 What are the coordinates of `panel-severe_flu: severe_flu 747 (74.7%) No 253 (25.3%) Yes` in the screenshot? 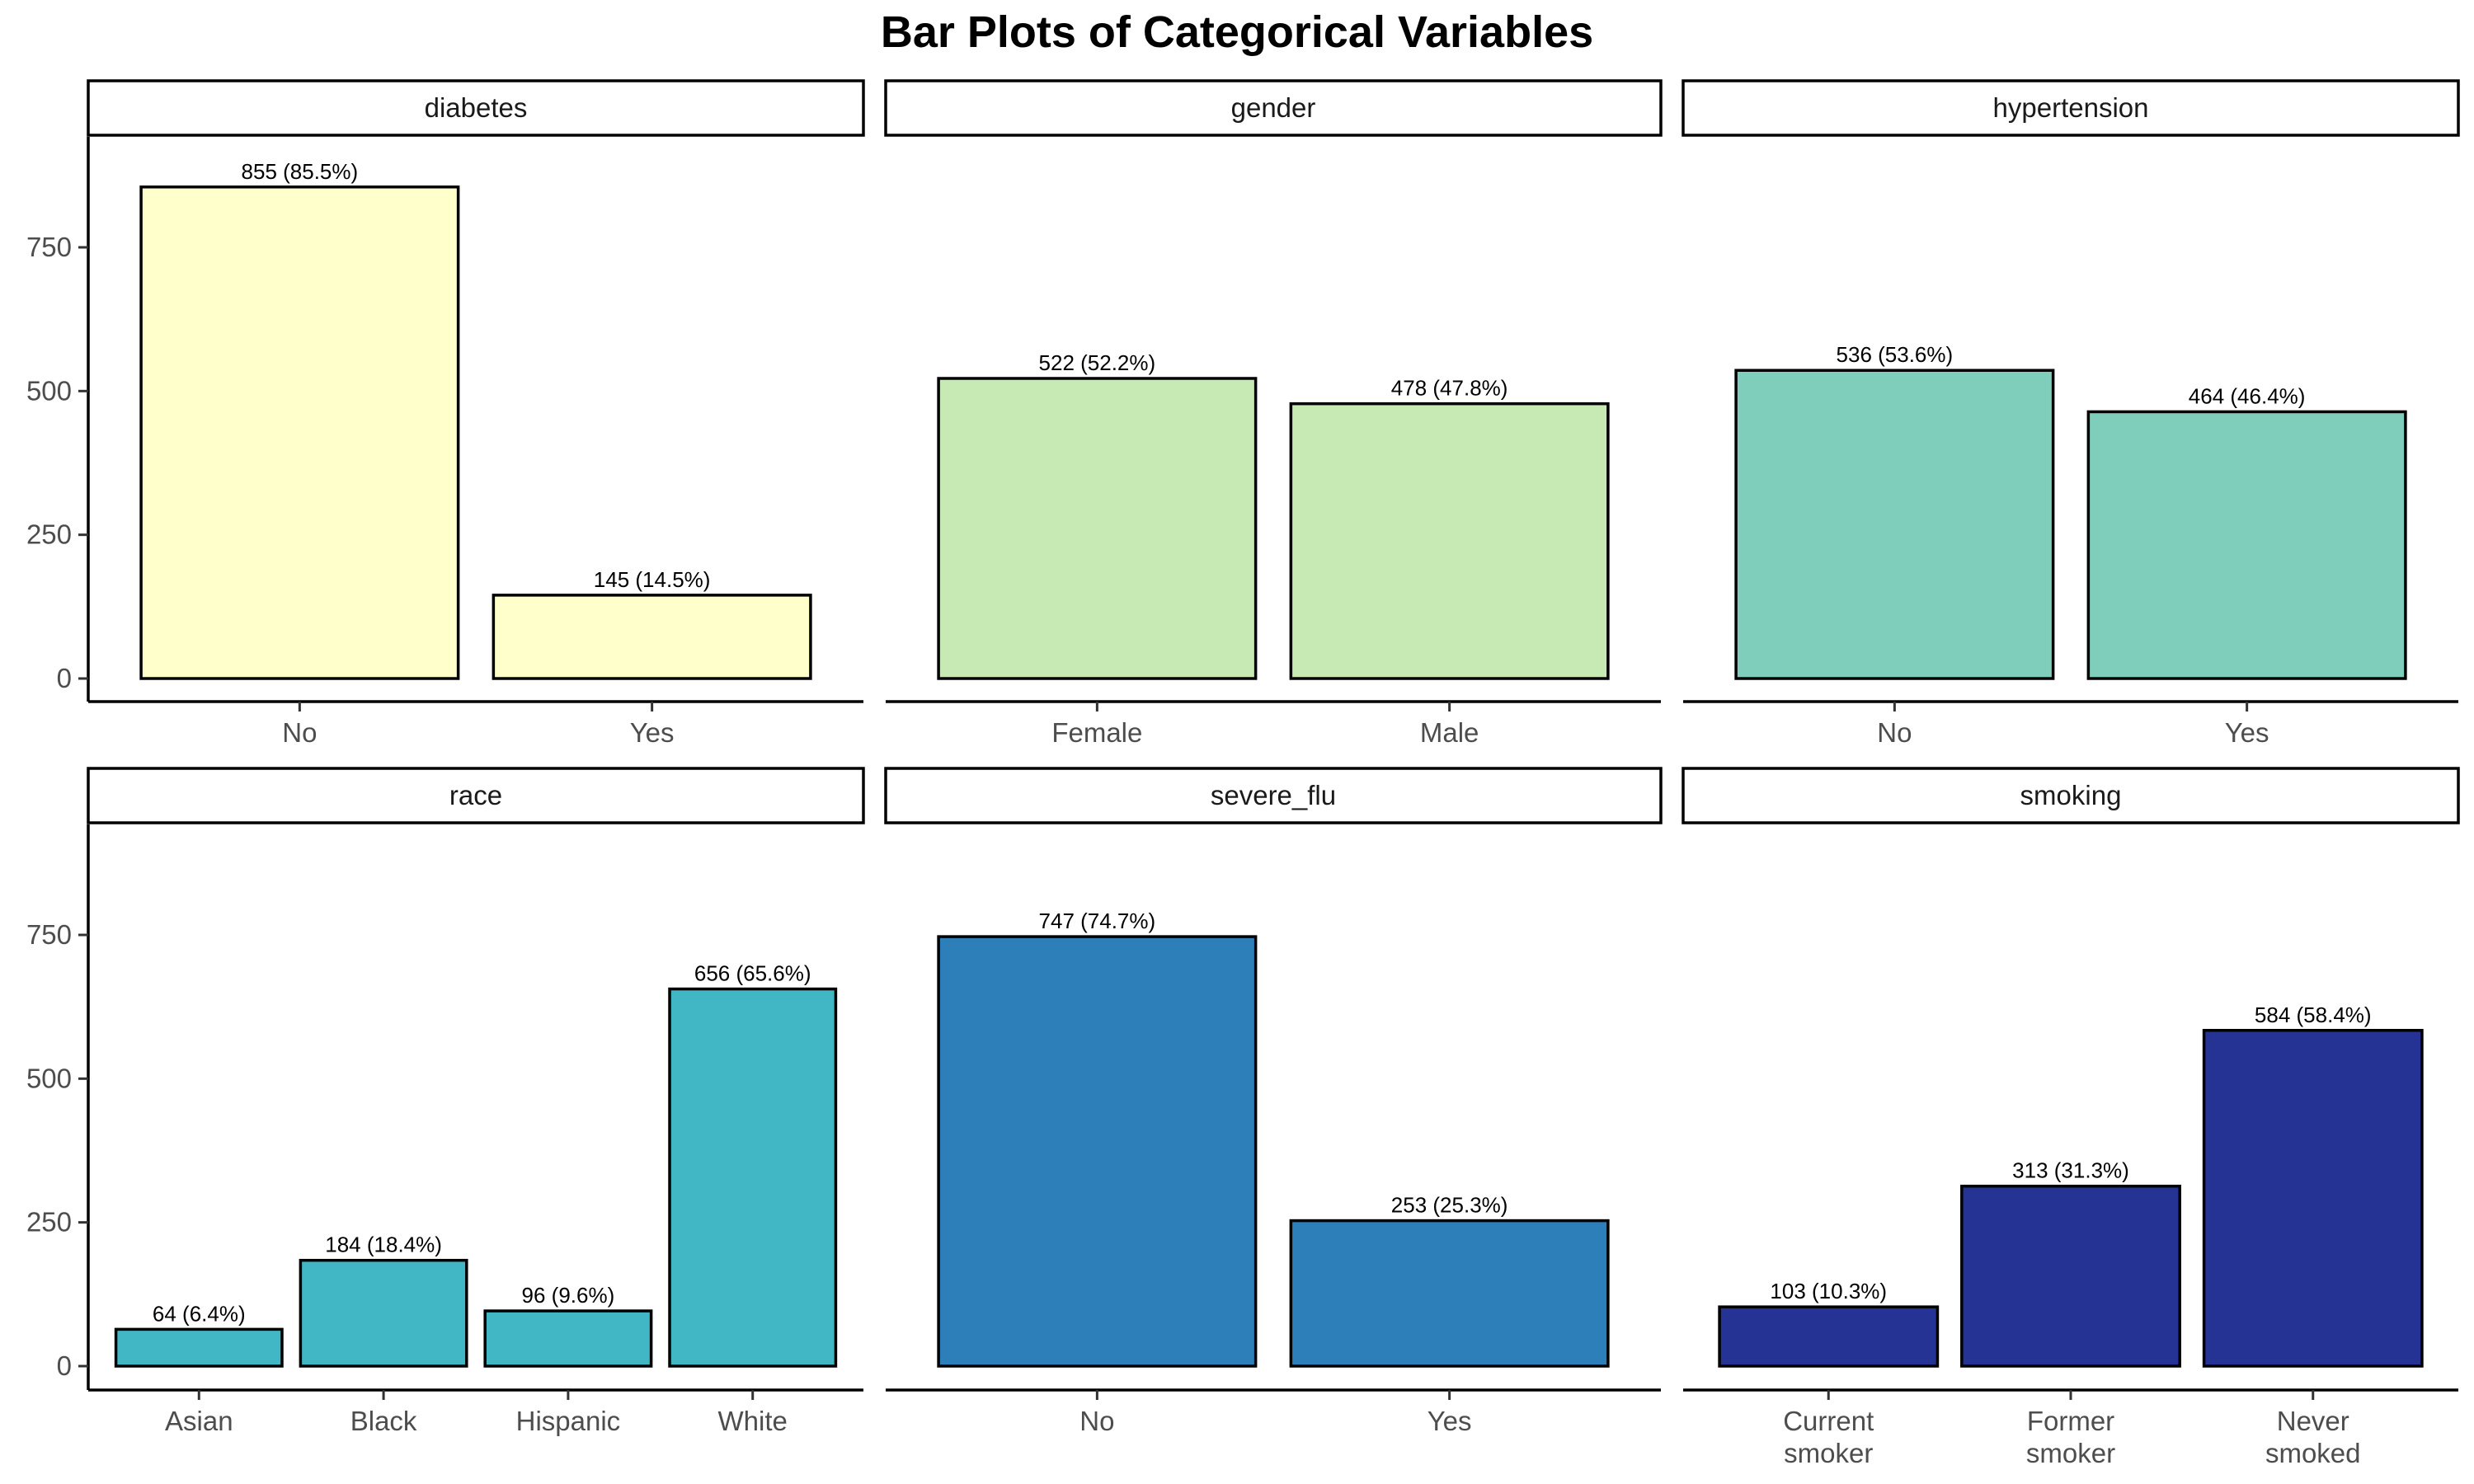 It's located at (1273, 1101).